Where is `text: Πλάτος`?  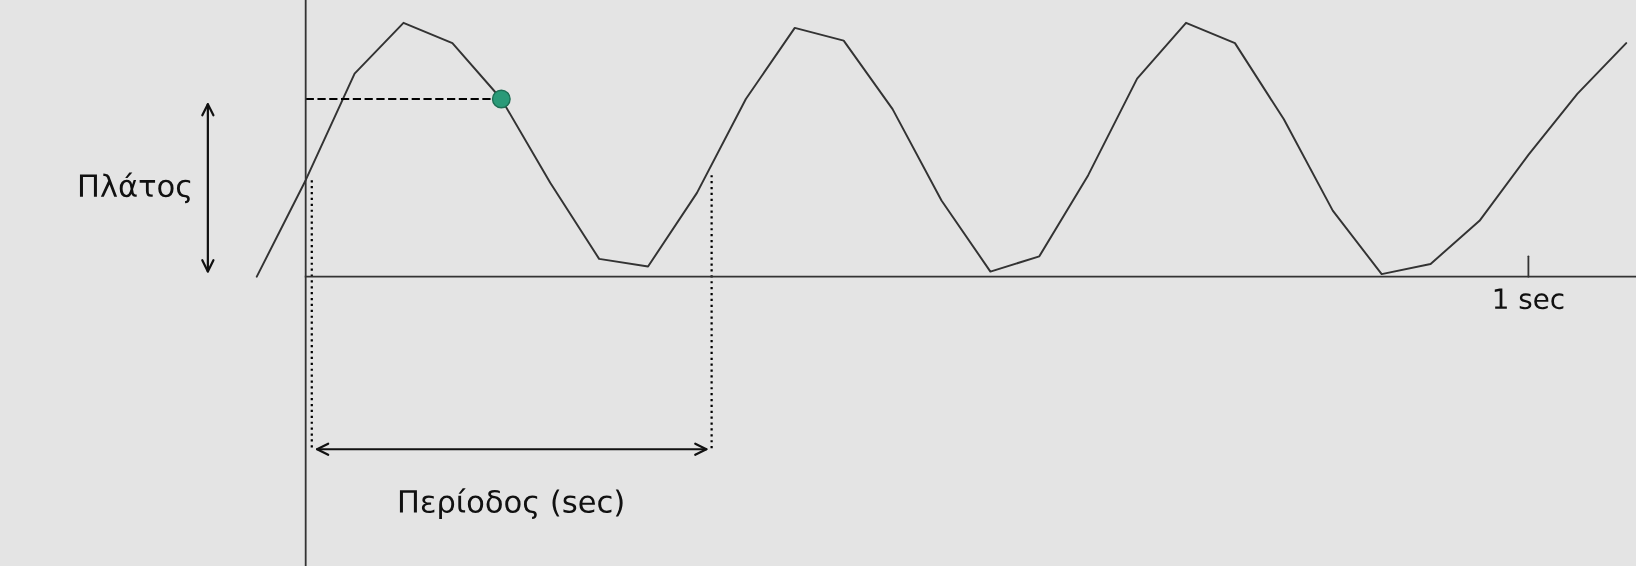
text: Πλάτος is located at coordinates (135, 188).